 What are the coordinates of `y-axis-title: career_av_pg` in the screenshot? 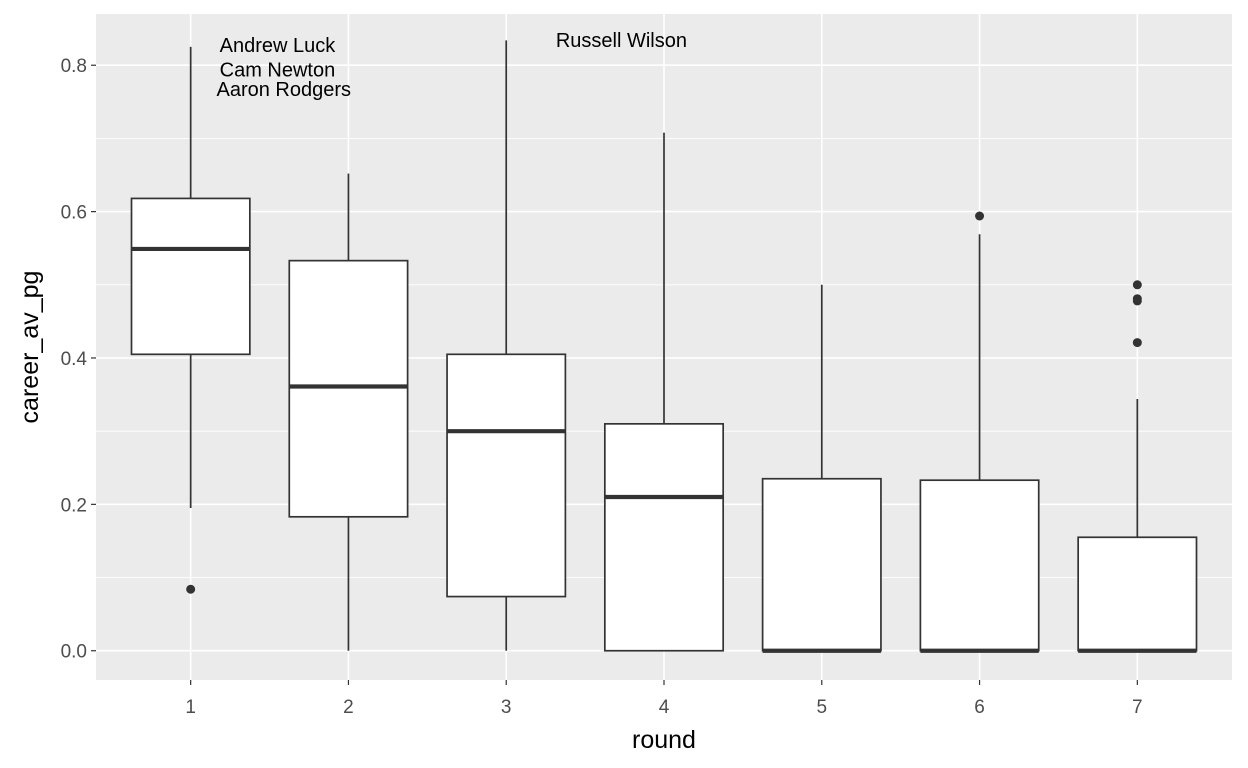 It's located at (30, 347).